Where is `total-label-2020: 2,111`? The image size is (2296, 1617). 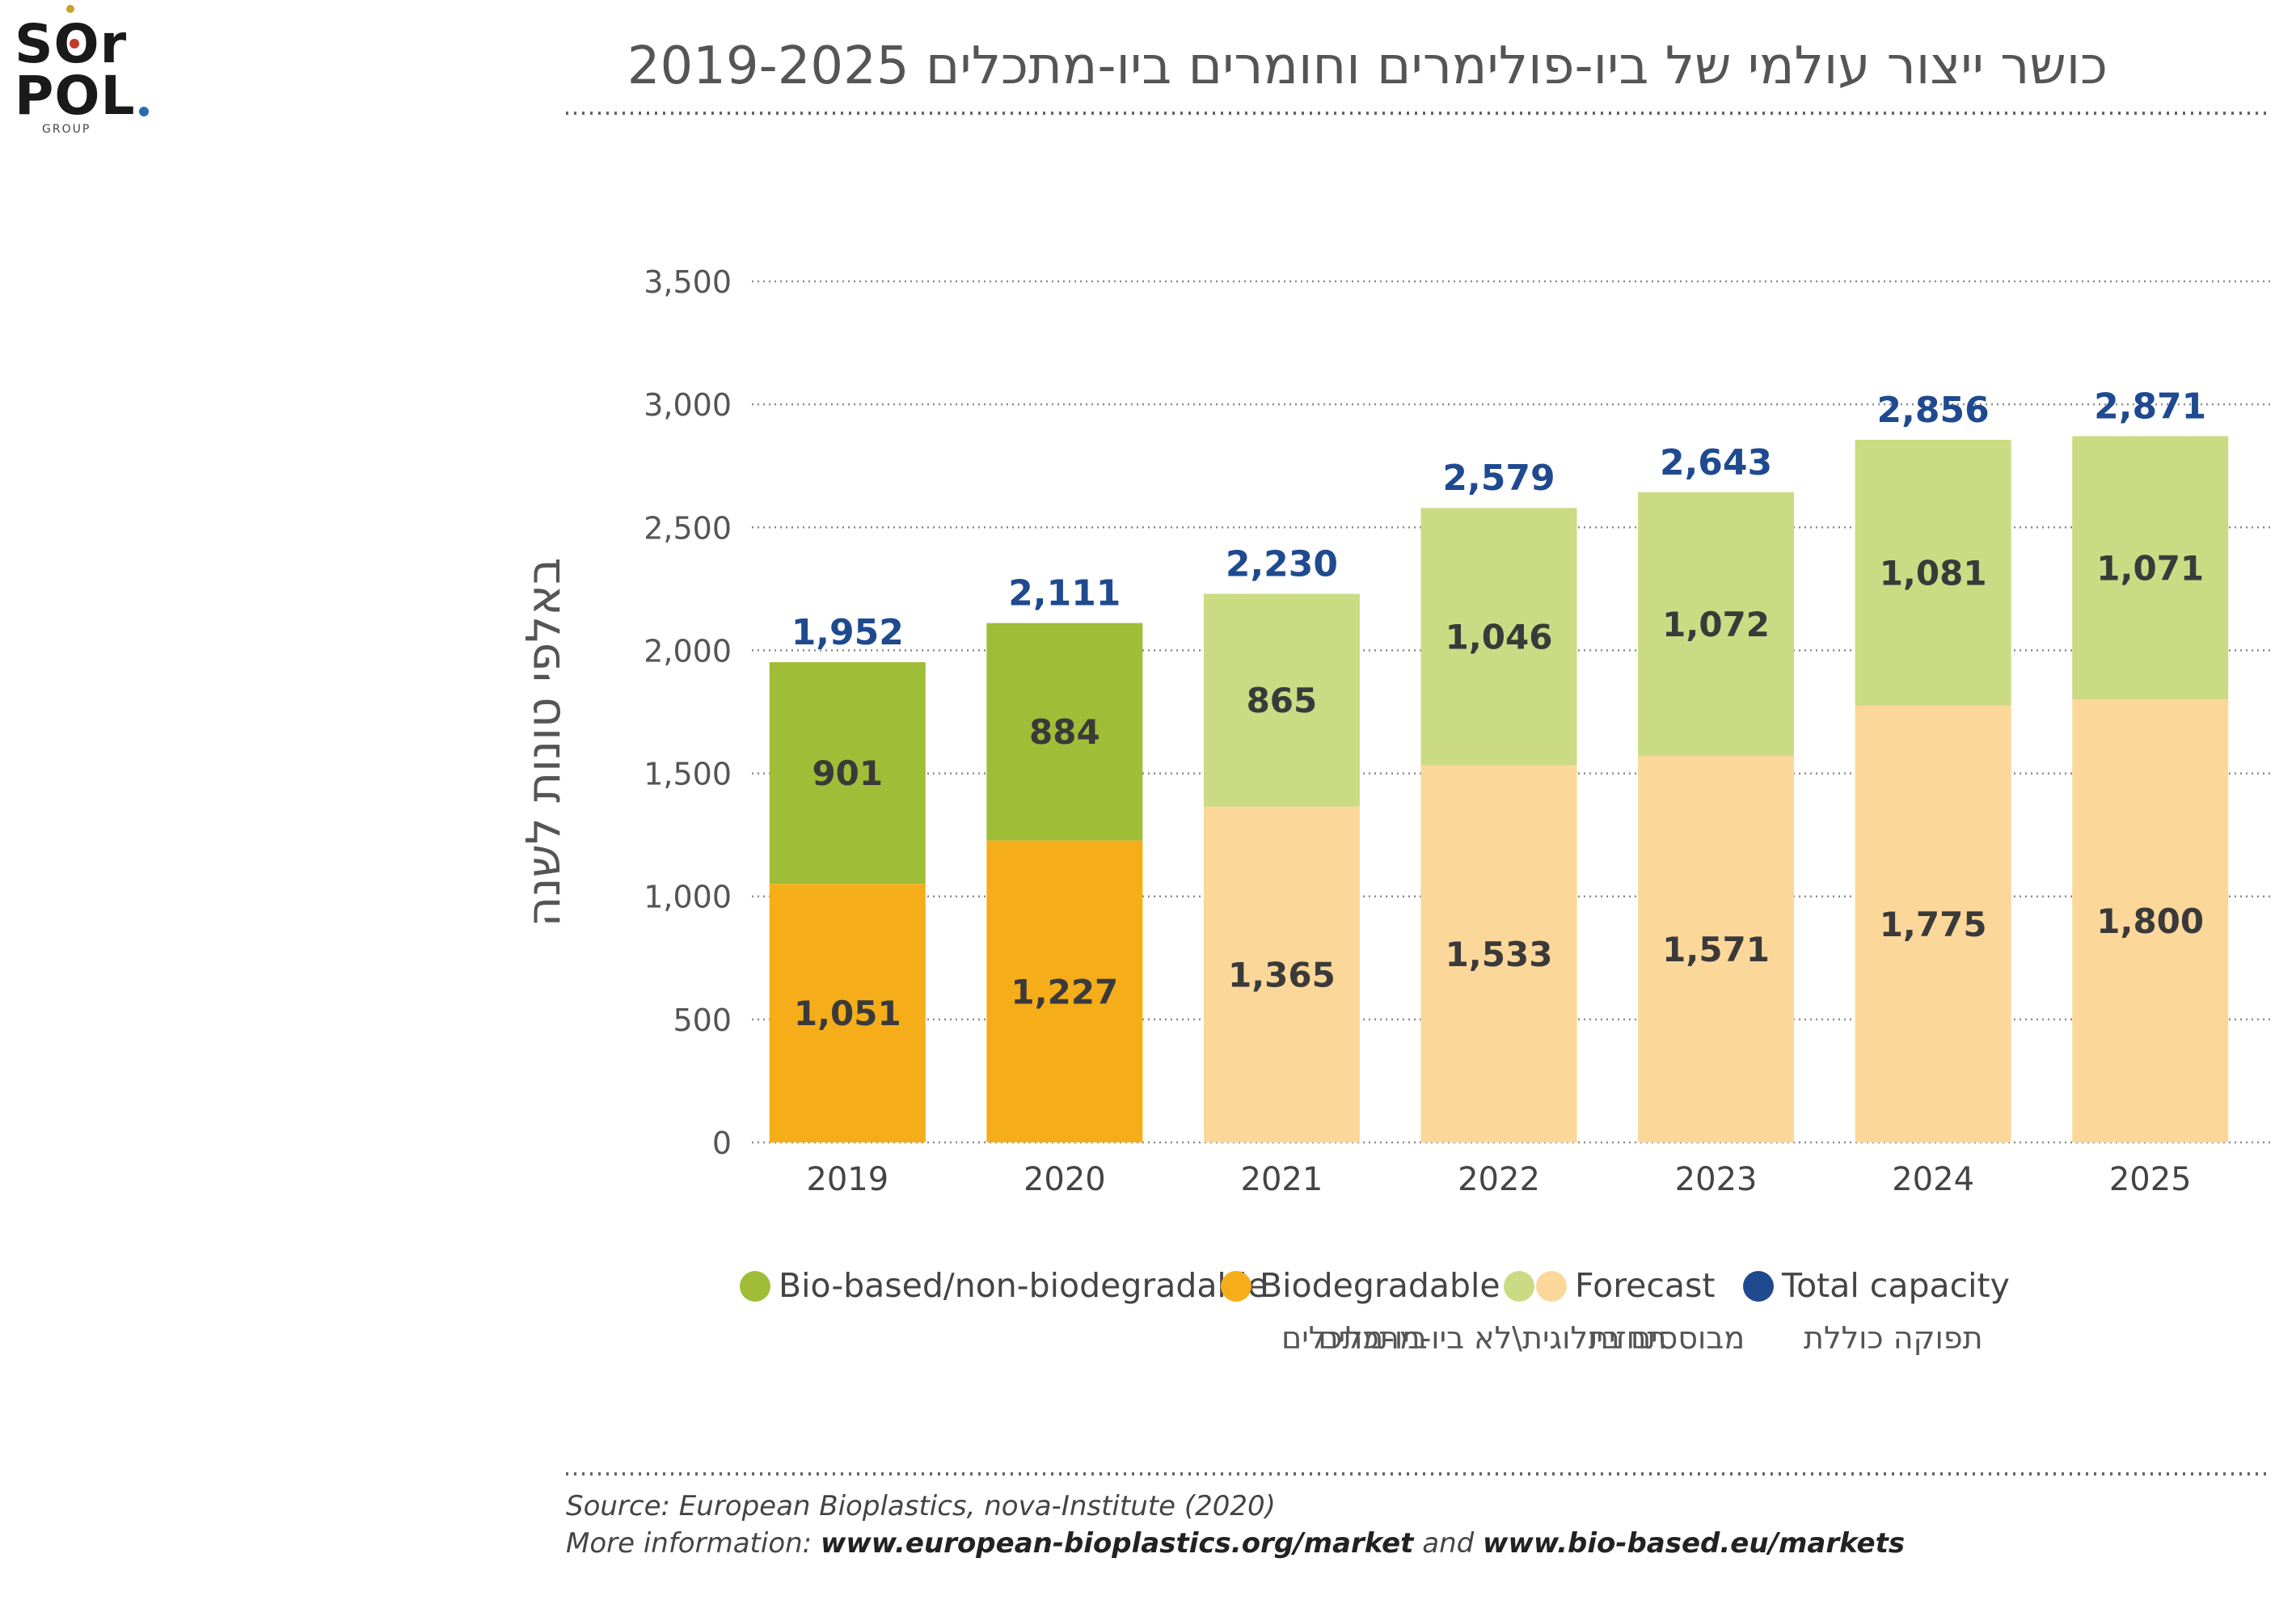 total-label-2020: 2,111 is located at coordinates (1065, 593).